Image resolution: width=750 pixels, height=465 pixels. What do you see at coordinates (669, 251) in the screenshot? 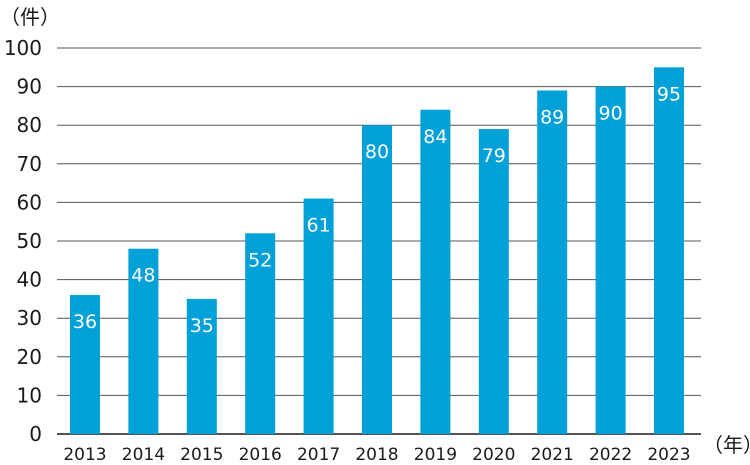
I see `bar-2023` at bounding box center [669, 251].